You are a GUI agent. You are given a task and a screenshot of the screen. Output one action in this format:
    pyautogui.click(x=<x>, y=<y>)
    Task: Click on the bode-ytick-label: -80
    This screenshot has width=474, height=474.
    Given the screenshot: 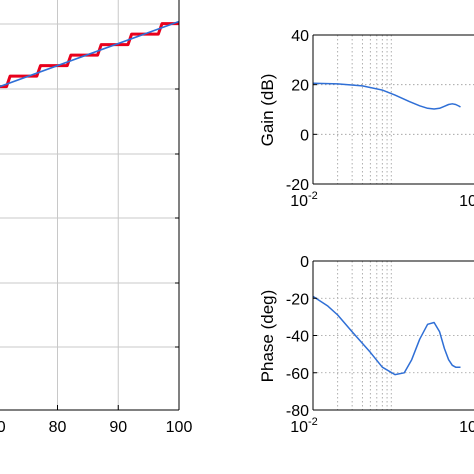 What is the action you would take?
    pyautogui.click(x=297, y=411)
    